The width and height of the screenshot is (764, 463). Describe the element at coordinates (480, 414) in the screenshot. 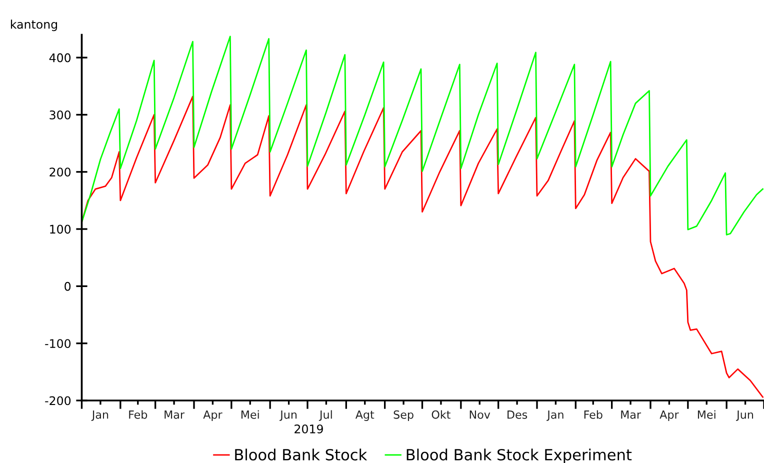

I see `x-tick-label: Nov` at that location.